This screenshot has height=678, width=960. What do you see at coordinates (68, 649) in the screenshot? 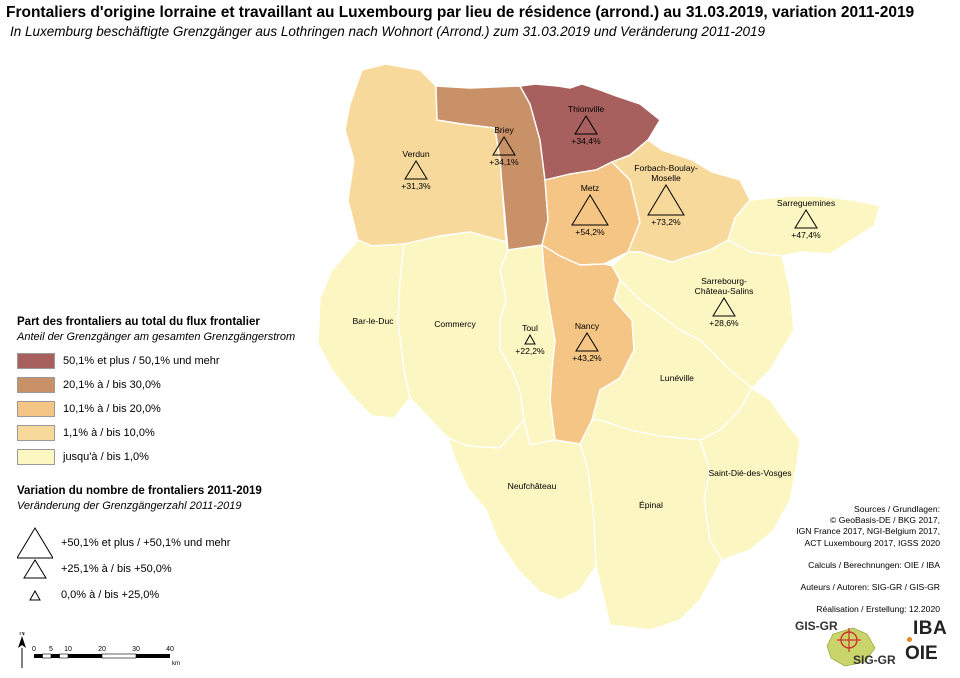
I see `scale-tick: 10` at bounding box center [68, 649].